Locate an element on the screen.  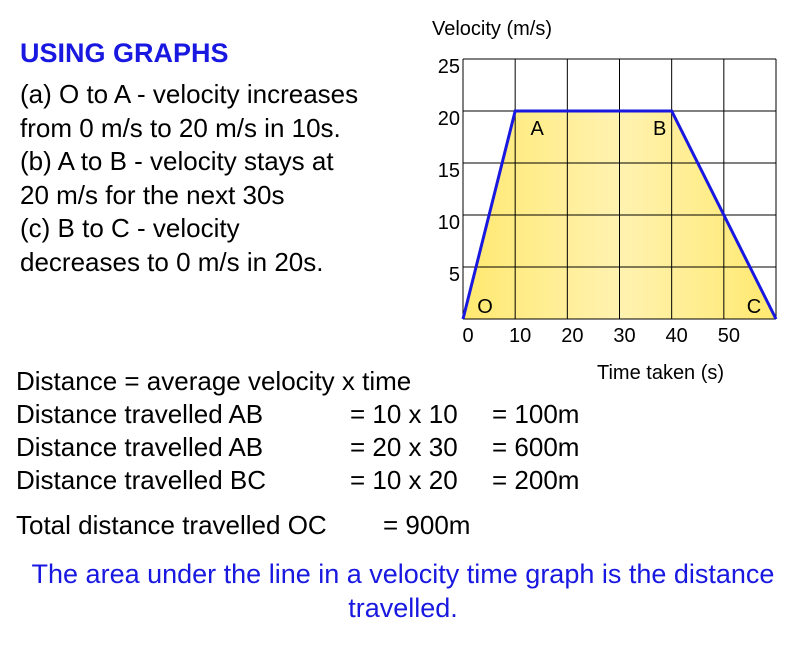
heading: USING GRAPHS is located at coordinates (124, 53).